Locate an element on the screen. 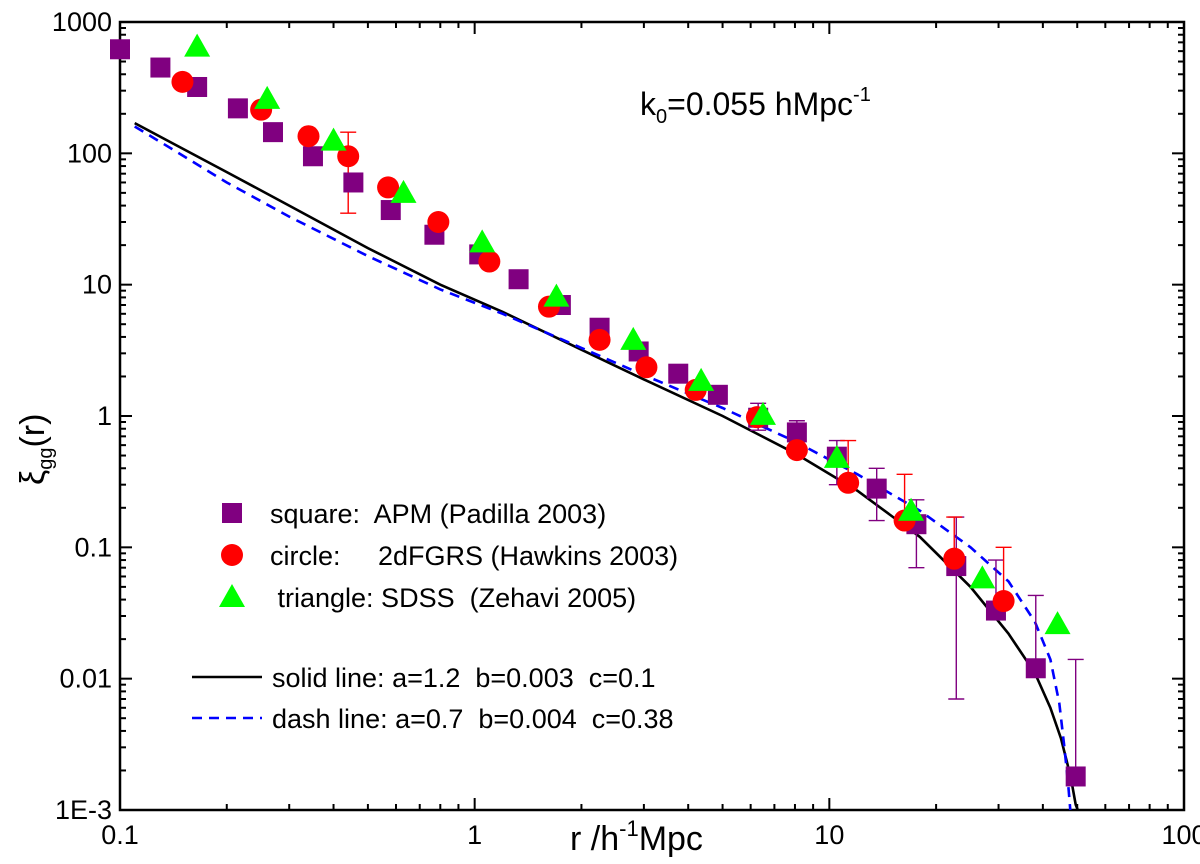  y-tick-label: 1E-3 is located at coordinates (83, 810).